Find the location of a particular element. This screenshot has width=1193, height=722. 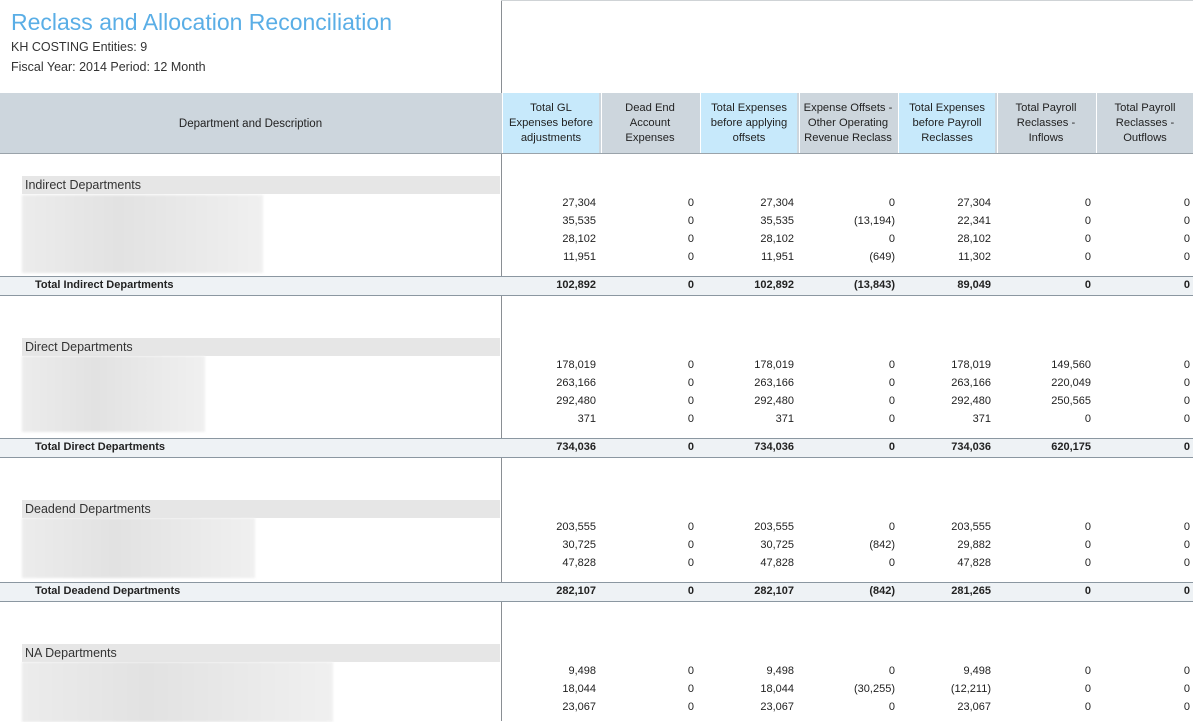

header-col-7: Total Payroll Reclasses - Outflows is located at coordinates (1144, 123).